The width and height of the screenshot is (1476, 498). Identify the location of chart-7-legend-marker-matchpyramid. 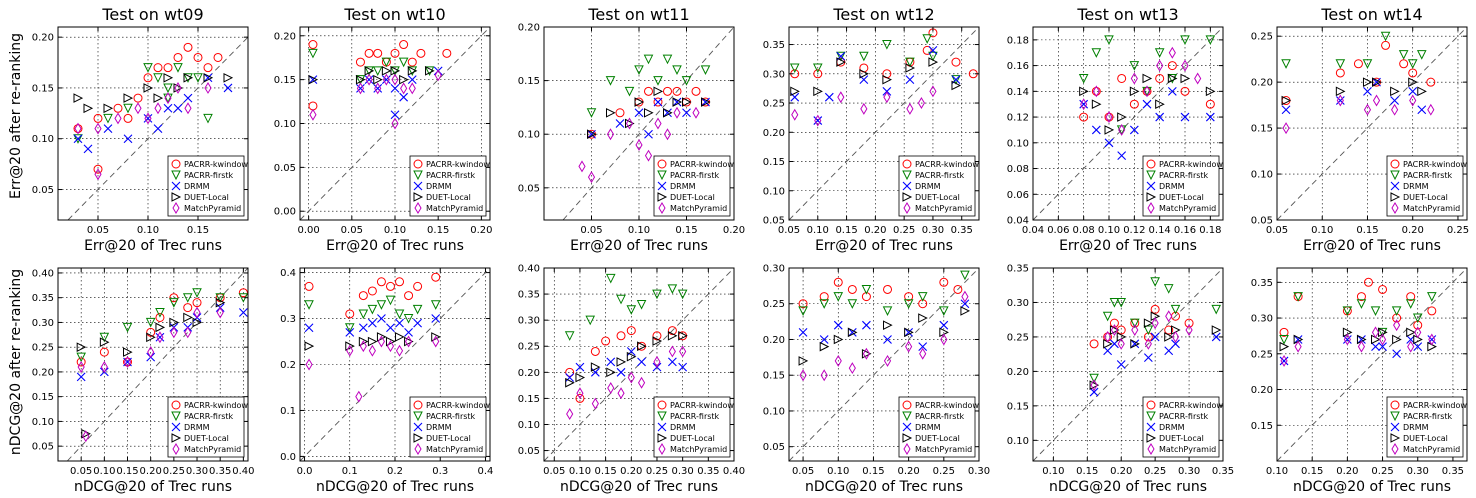
(176, 449).